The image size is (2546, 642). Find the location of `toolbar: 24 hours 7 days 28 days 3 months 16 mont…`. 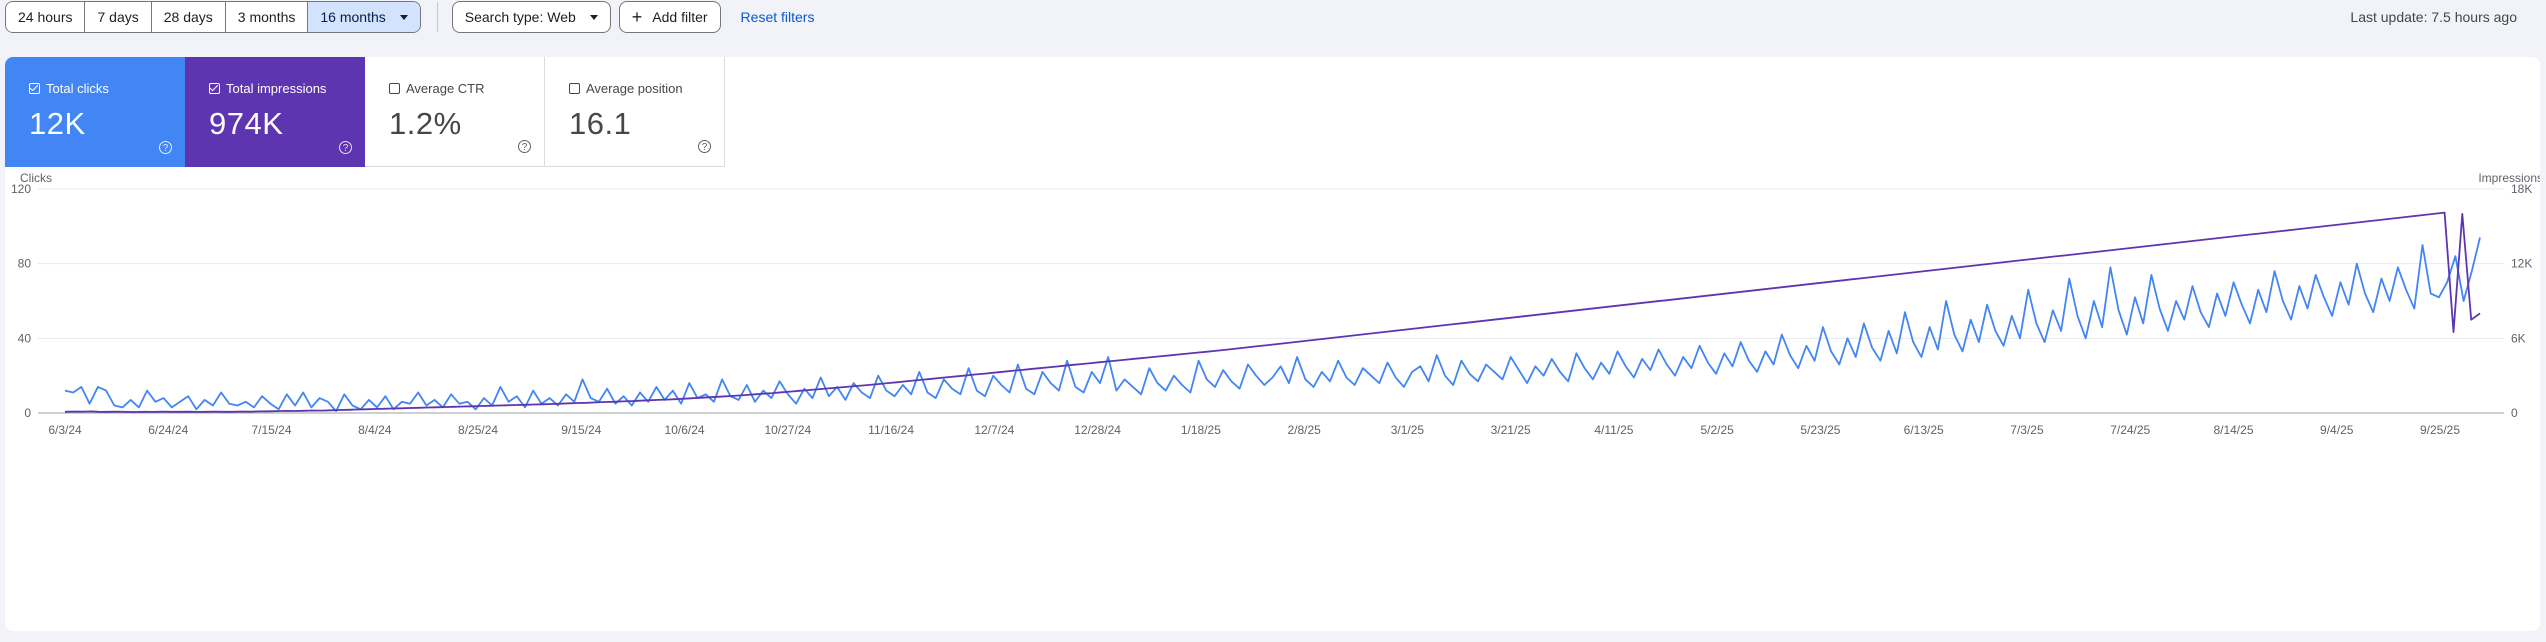

toolbar: 24 hours 7 days 28 days 3 months 16 mont… is located at coordinates (409, 17).